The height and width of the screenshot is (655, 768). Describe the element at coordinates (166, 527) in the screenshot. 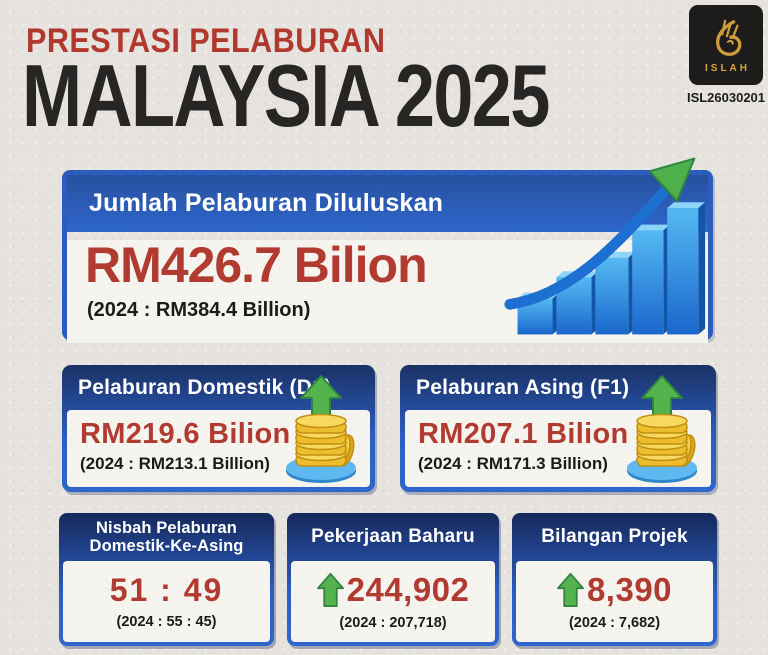

I see `ratio-card-header-line1: Nisbah Pelaburan` at that location.